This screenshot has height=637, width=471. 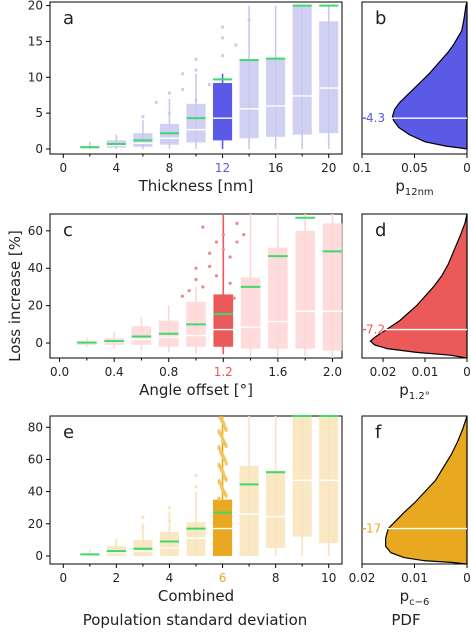 I want to click on x-axis-label: Angle offset [°], so click(x=196, y=390).